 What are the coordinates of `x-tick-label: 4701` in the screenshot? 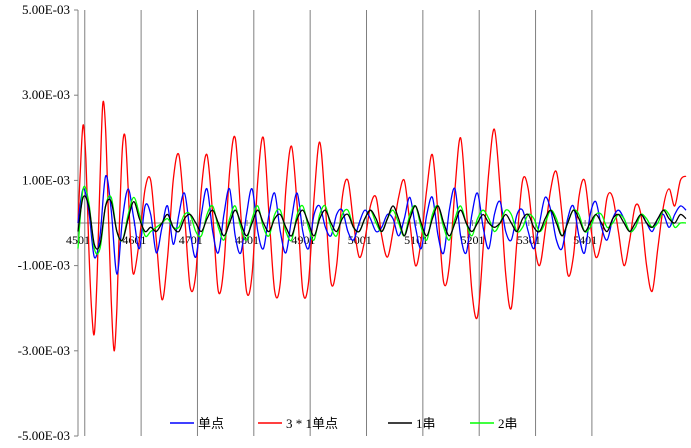 It's located at (191, 240).